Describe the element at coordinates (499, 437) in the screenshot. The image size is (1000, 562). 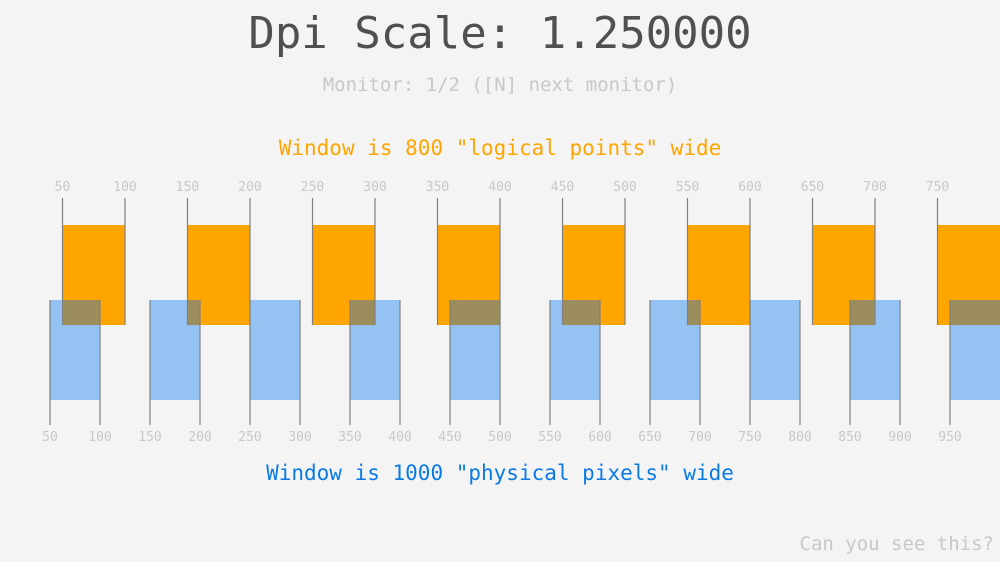
I see `physical-tick-label: 500` at that location.